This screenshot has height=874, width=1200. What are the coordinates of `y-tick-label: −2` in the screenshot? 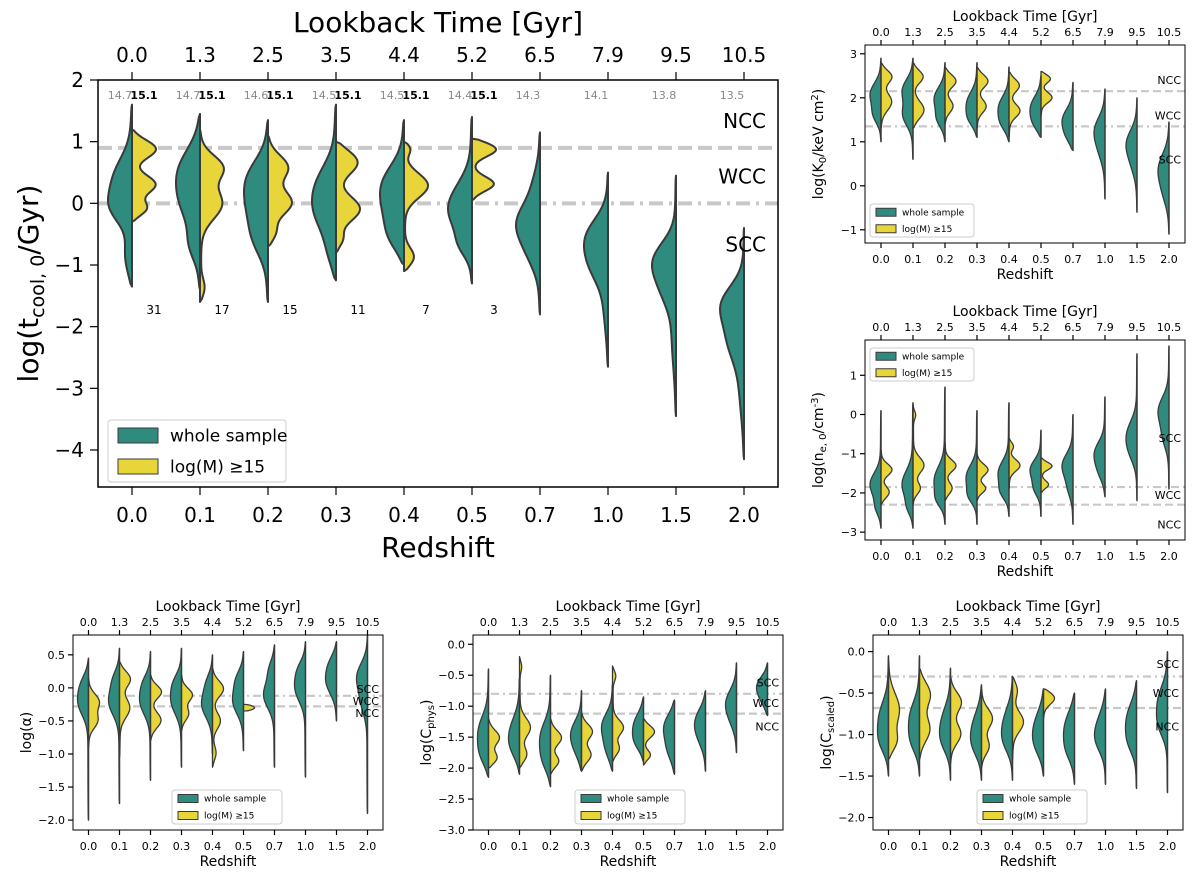 It's located at (69, 327).